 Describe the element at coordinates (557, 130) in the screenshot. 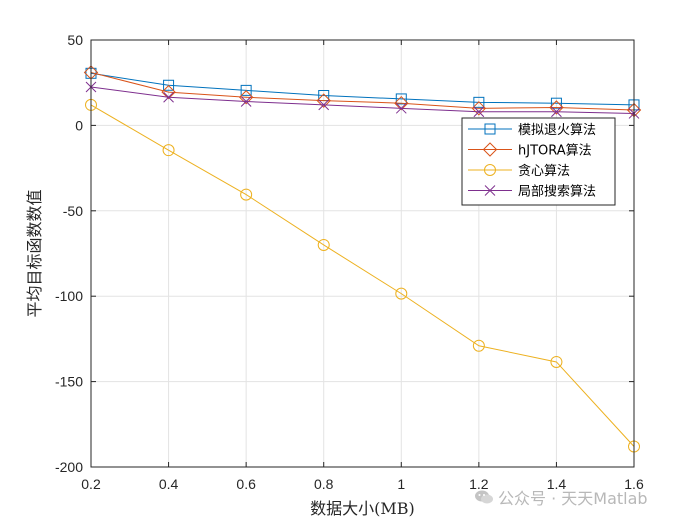

I see `legend-label: 模拟退火算法` at that location.